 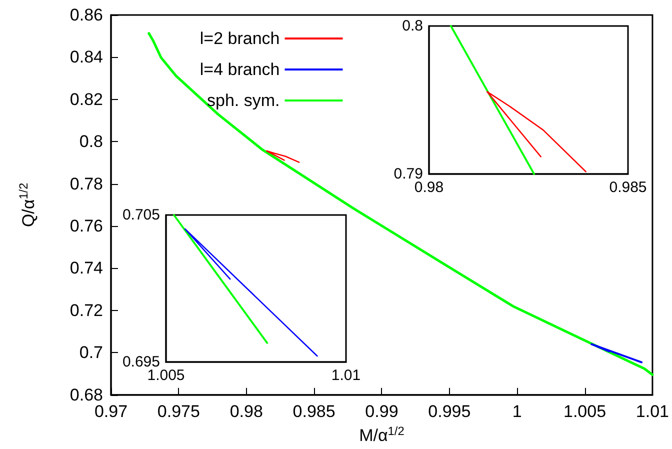 What do you see at coordinates (86, 184) in the screenshot?
I see `y-tick-label: 0.78` at bounding box center [86, 184].